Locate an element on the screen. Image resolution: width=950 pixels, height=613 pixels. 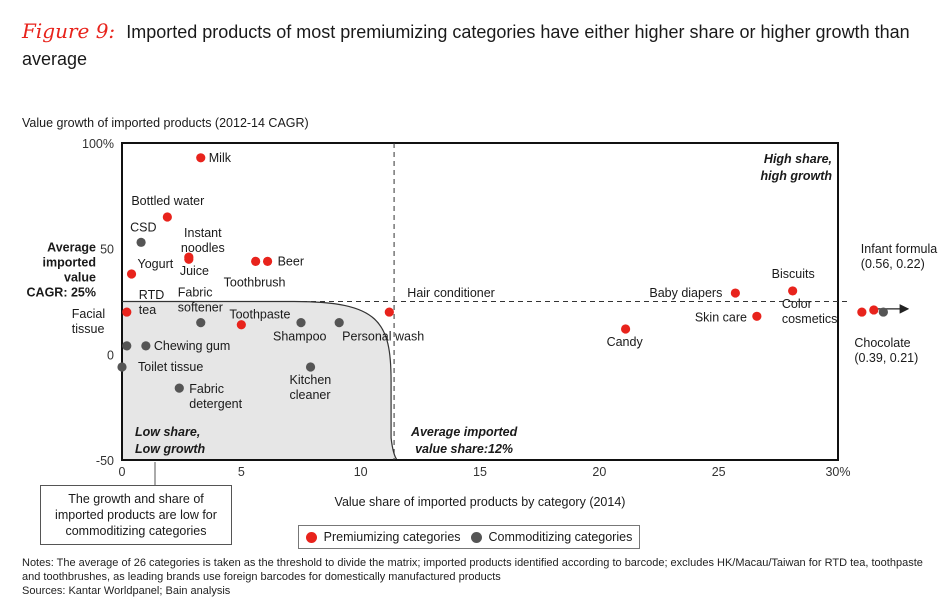
point-toothpaste is located at coordinates (241, 325).